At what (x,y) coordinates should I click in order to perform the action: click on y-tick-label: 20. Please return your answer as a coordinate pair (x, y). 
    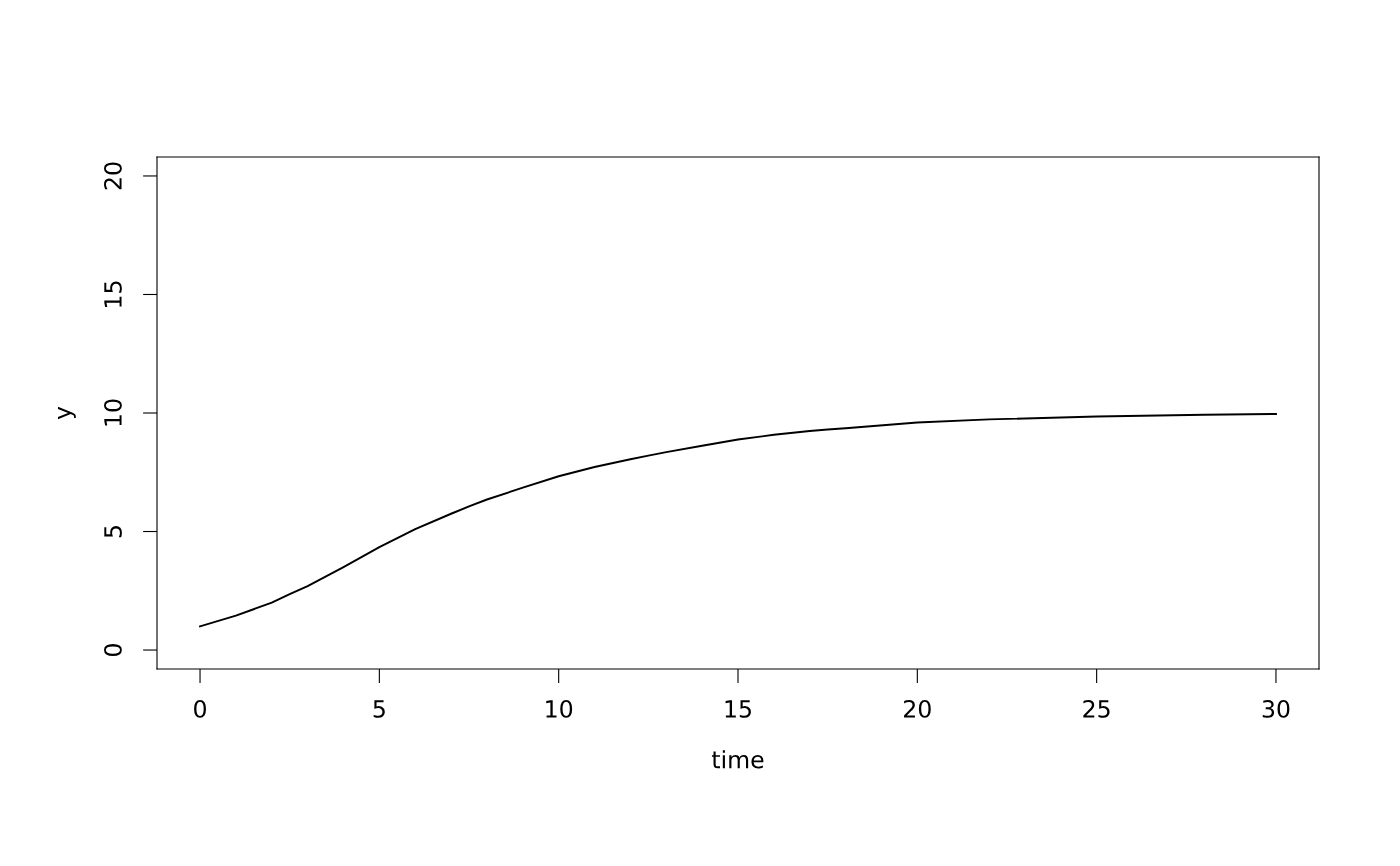
    Looking at the image, I should click on (113, 176).